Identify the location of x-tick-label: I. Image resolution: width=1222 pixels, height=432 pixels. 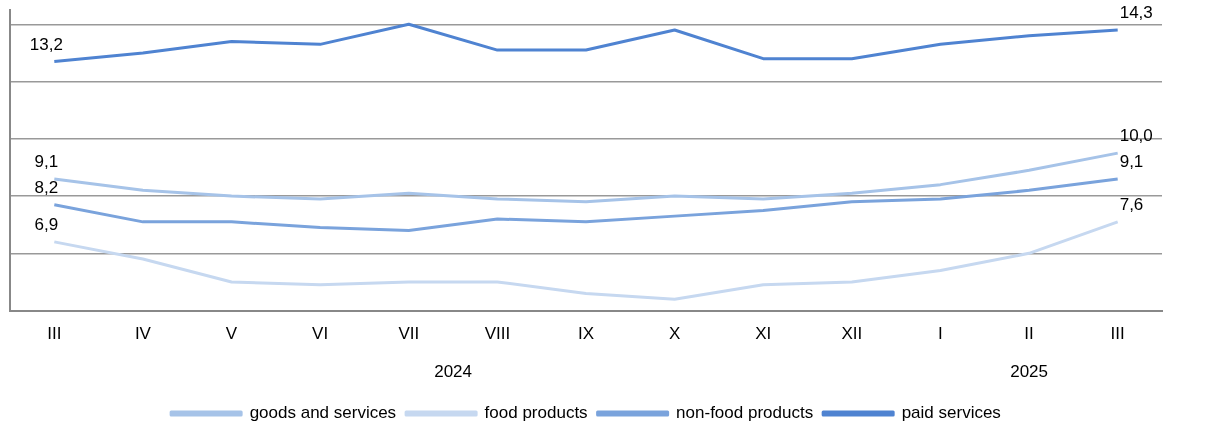
(940, 334).